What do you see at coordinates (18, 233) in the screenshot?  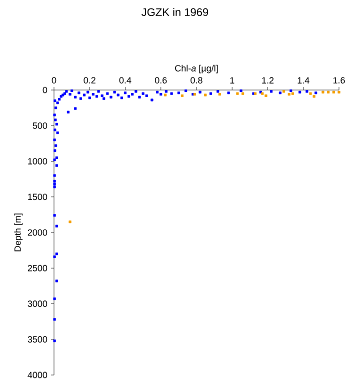 I see `y-axis-title: Depth [m]` at bounding box center [18, 233].